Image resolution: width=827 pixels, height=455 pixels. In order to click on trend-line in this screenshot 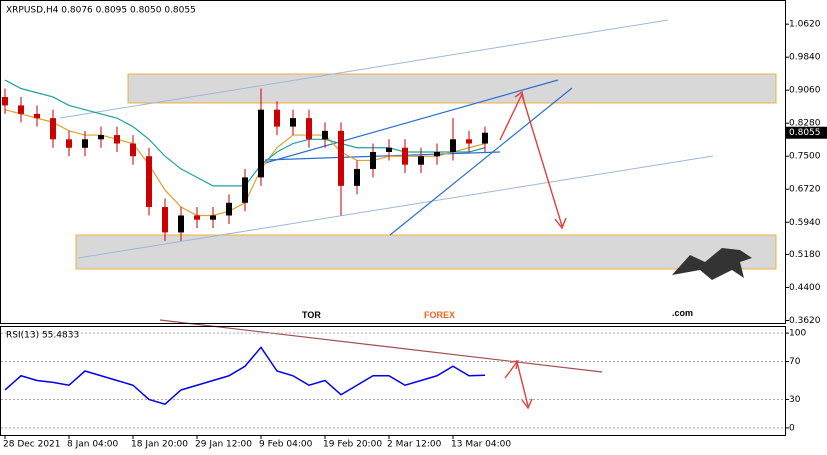, I will do `click(481, 161)`.